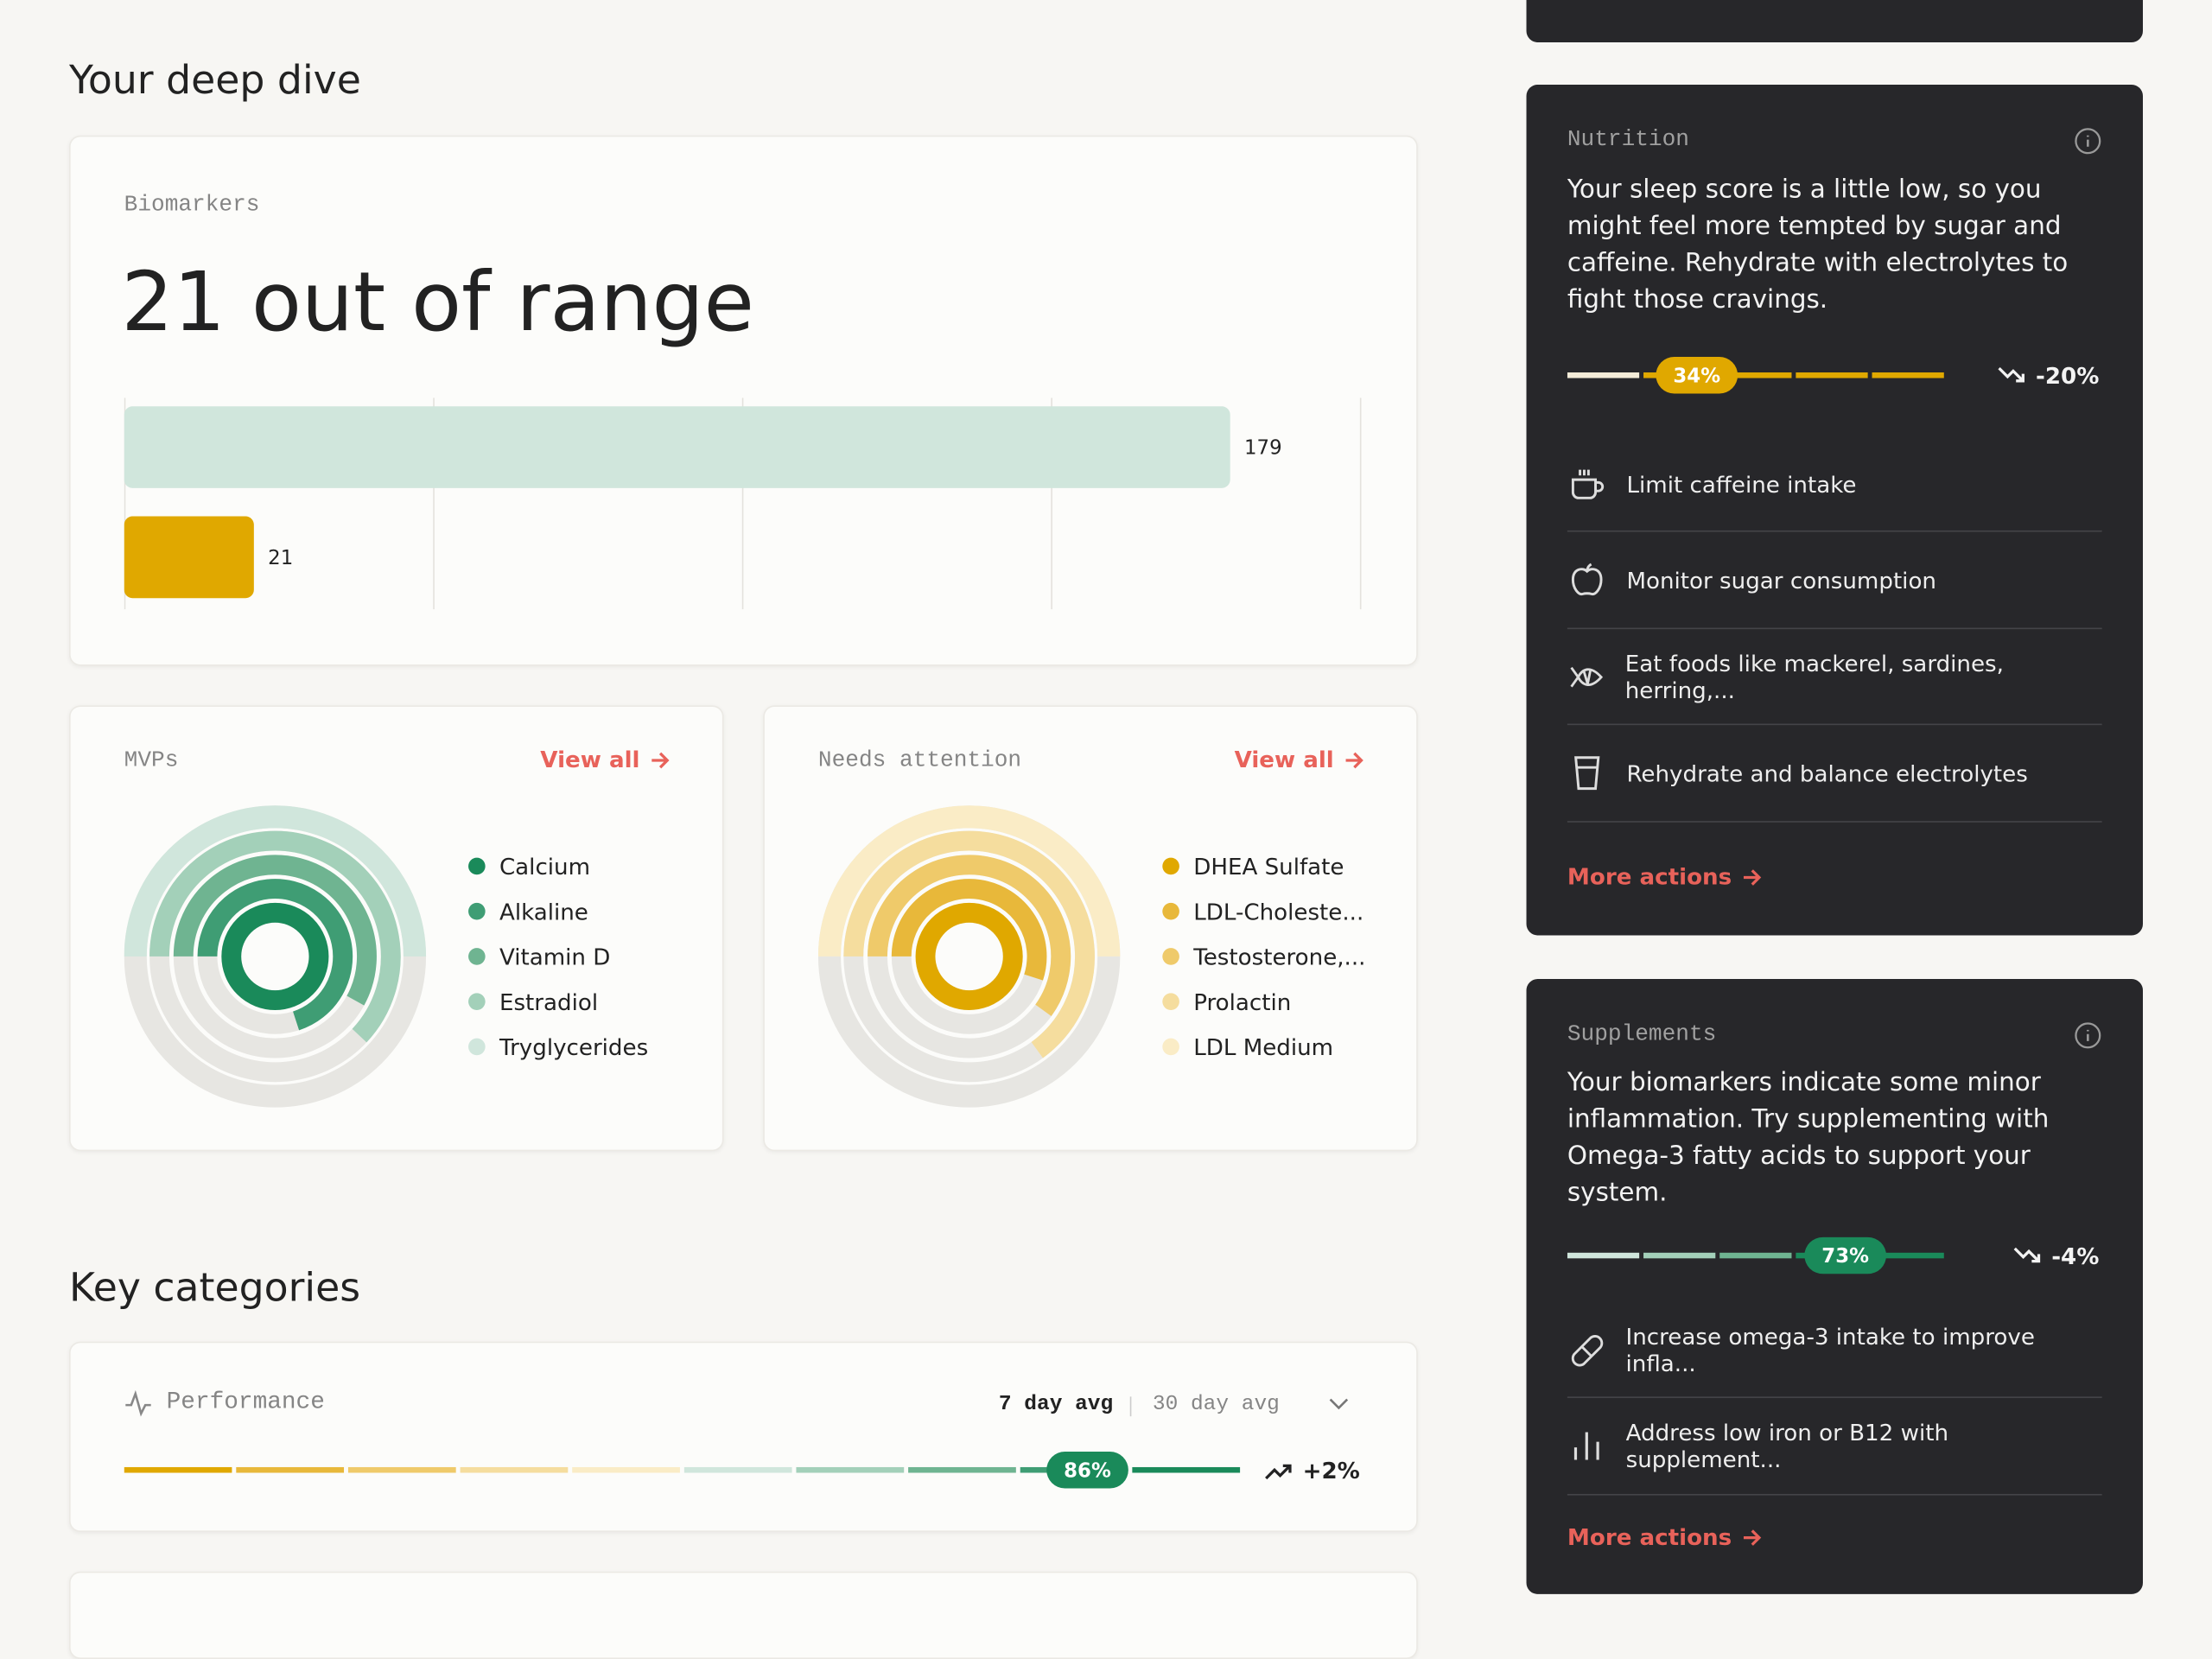 This screenshot has width=2212, height=1659. Describe the element at coordinates (1216, 1404) in the screenshot. I see `avg-option: 30 day avg` at that location.